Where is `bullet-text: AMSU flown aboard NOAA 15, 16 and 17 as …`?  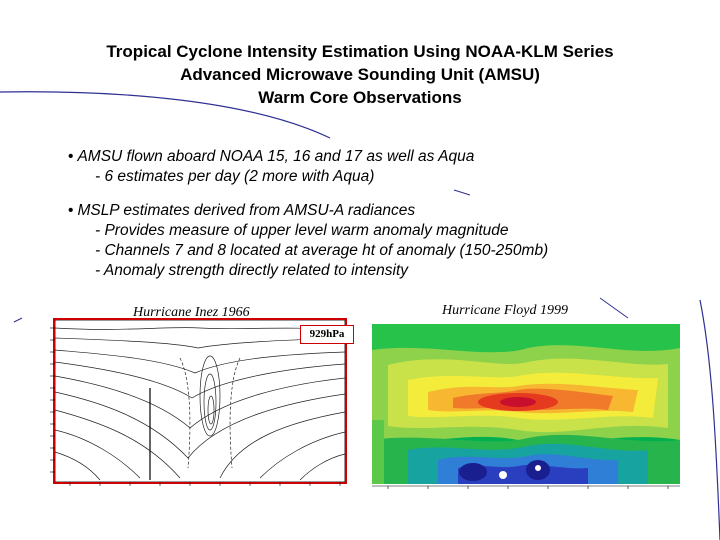 bullet-text: AMSU flown aboard NOAA 15, 16 and 17 as … is located at coordinates (276, 156).